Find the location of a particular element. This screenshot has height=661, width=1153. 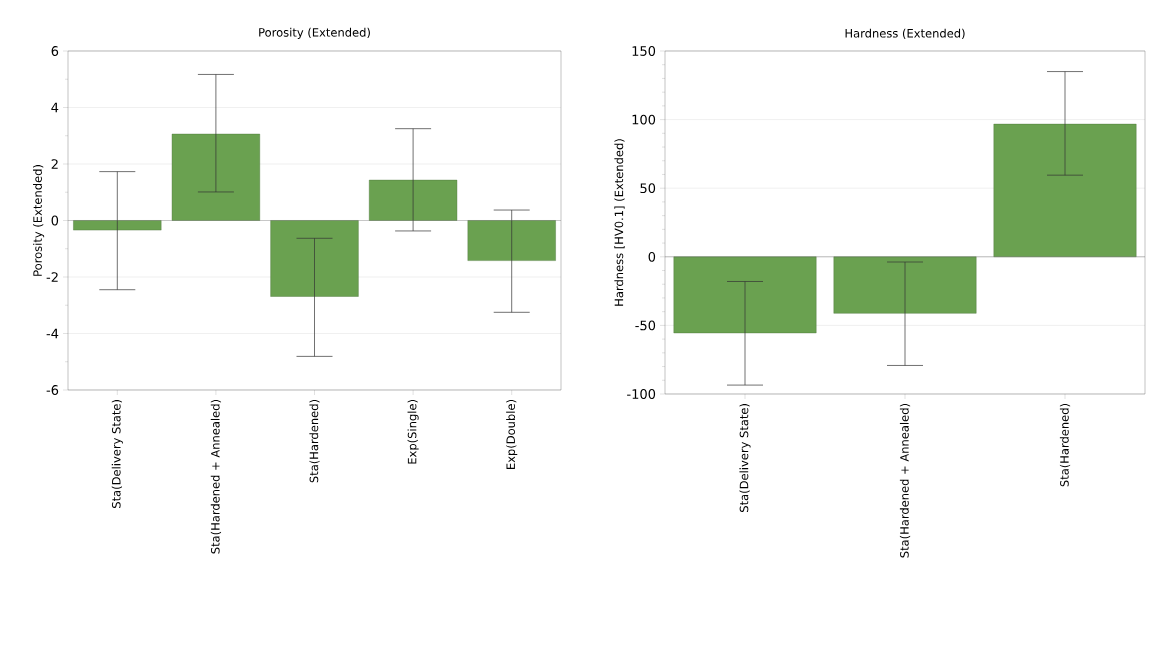

y-tick-label: 6 is located at coordinates (55, 51).